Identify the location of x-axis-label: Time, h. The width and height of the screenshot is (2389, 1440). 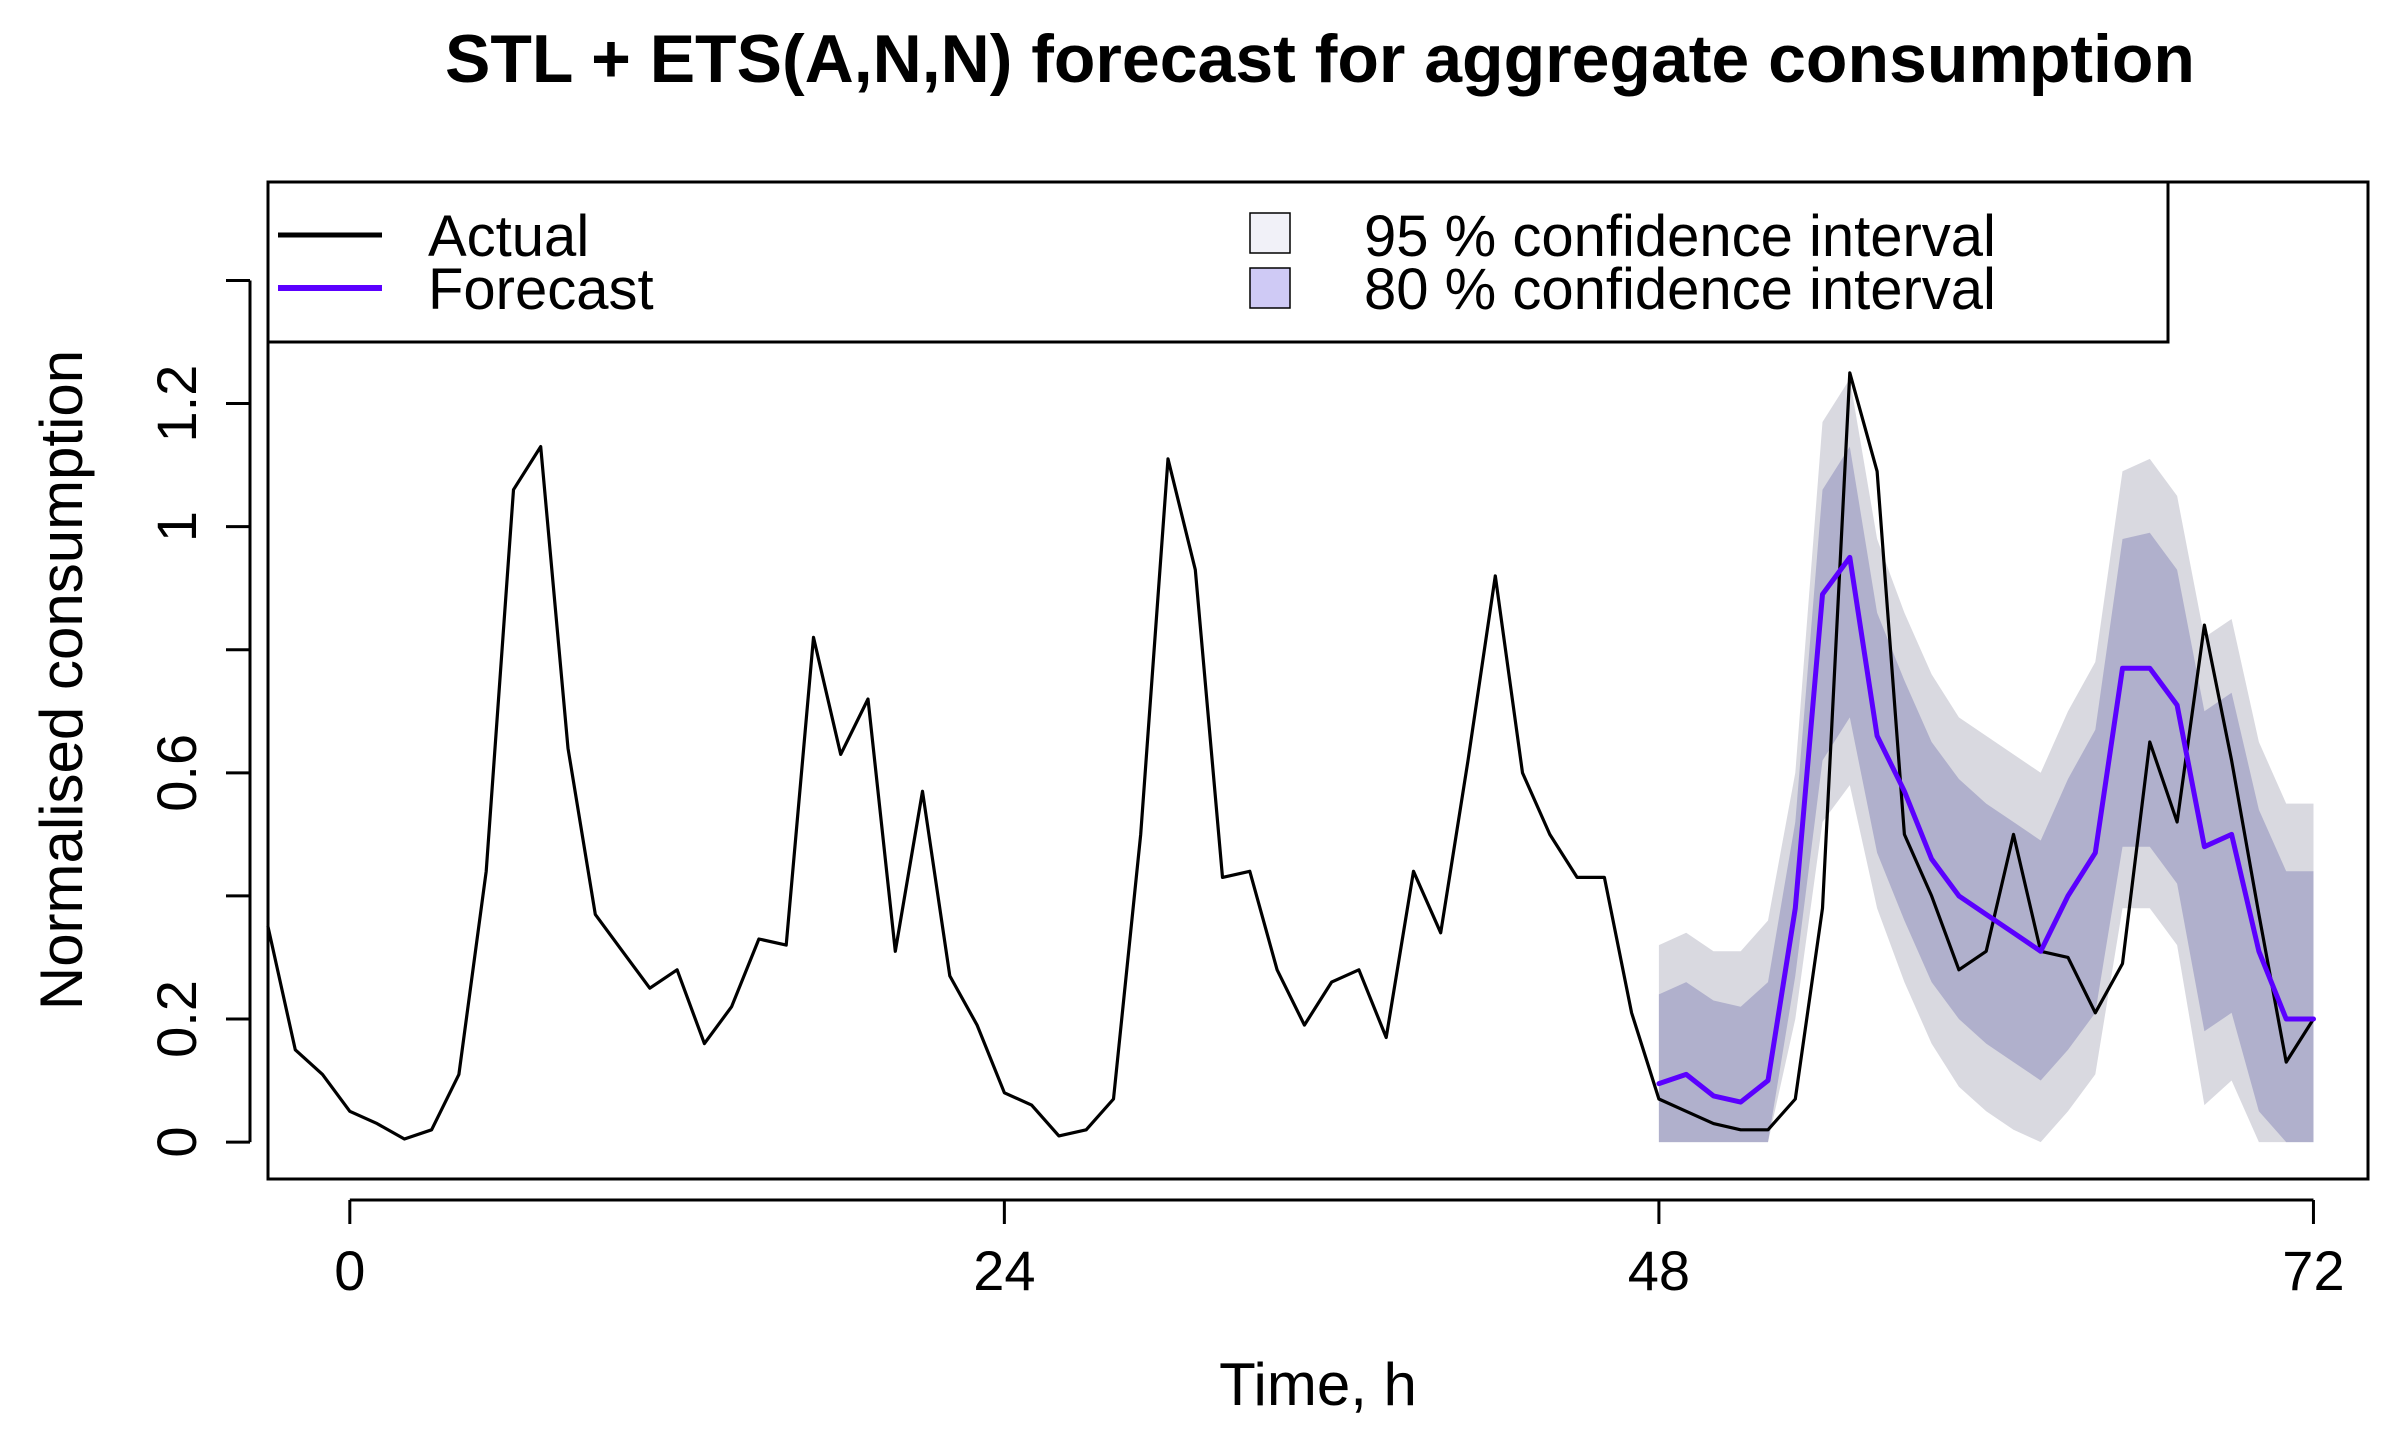
(1318, 1384).